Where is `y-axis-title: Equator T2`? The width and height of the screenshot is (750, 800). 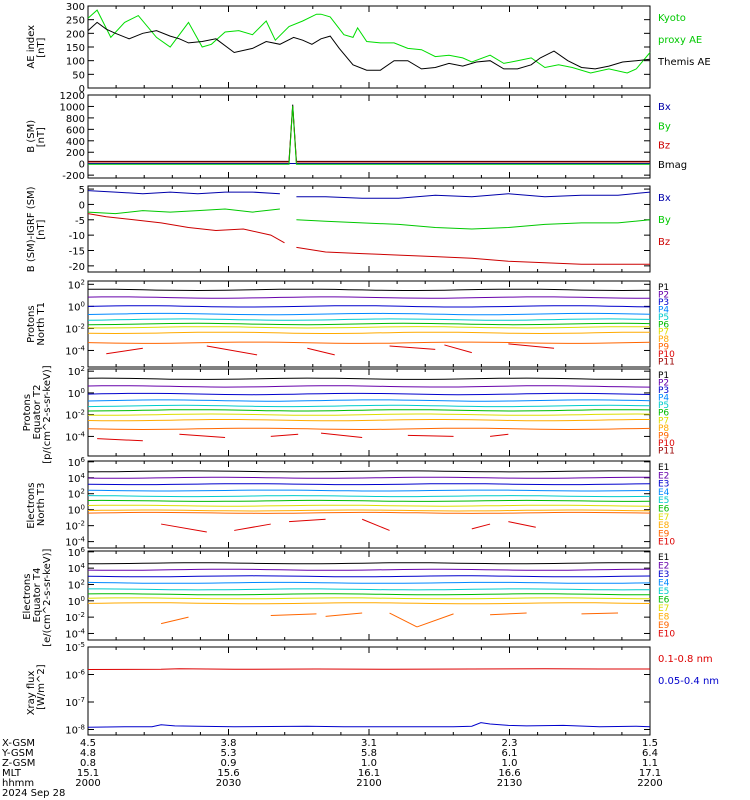
y-axis-title: Equator T2 is located at coordinates (37, 412).